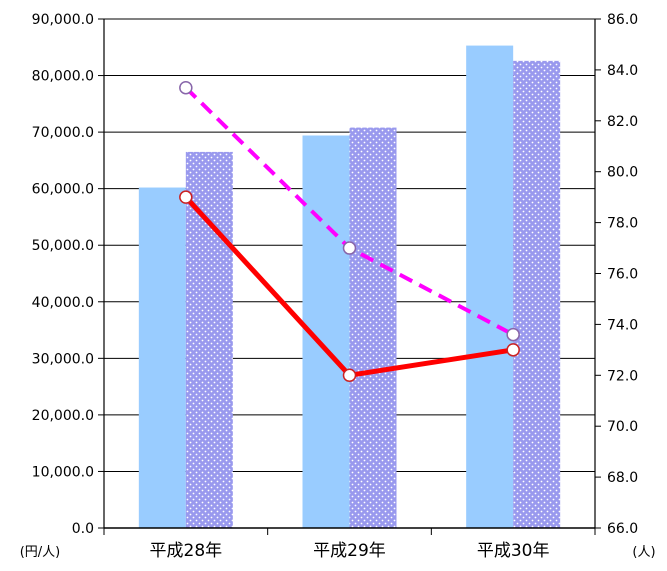  I want to click on left-tick-label: 30,000.0, so click(63, 359).